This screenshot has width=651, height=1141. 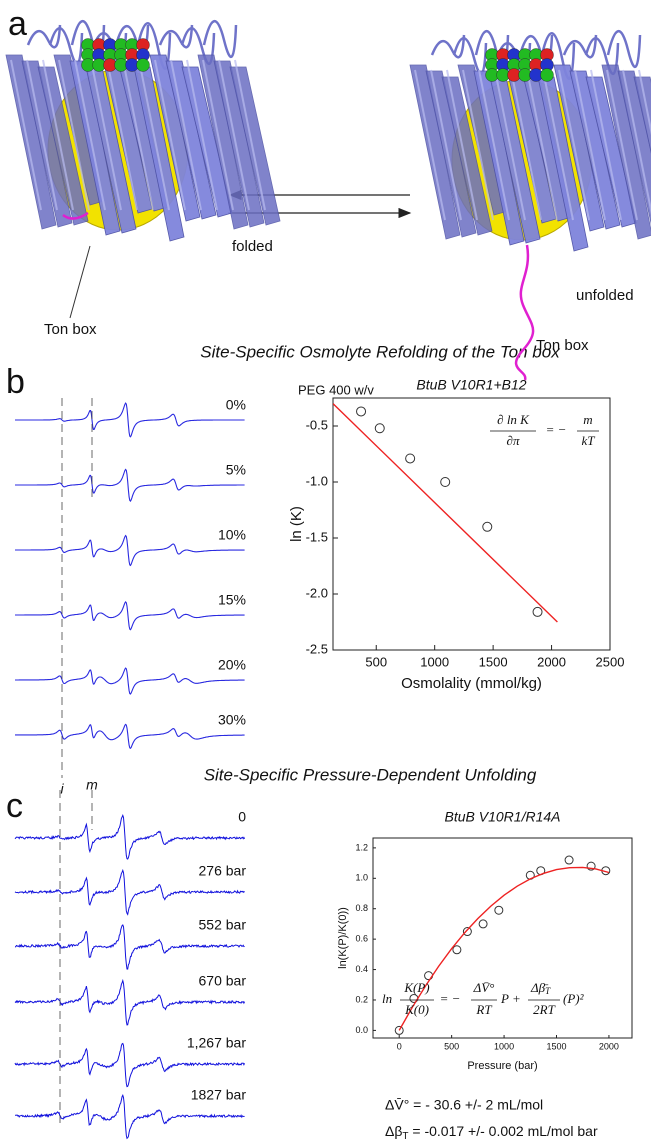 What do you see at coordinates (15, 382) in the screenshot?
I see `panel-label: b` at bounding box center [15, 382].